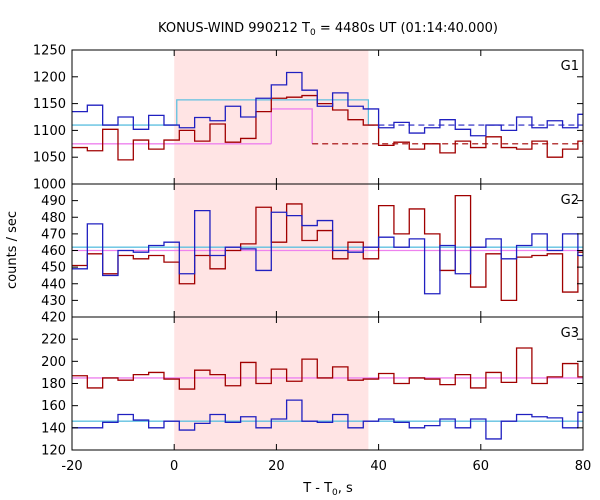 Image resolution: width=600 pixels, height=500 pixels. I want to click on y-tick-label: 420, so click(53, 318).